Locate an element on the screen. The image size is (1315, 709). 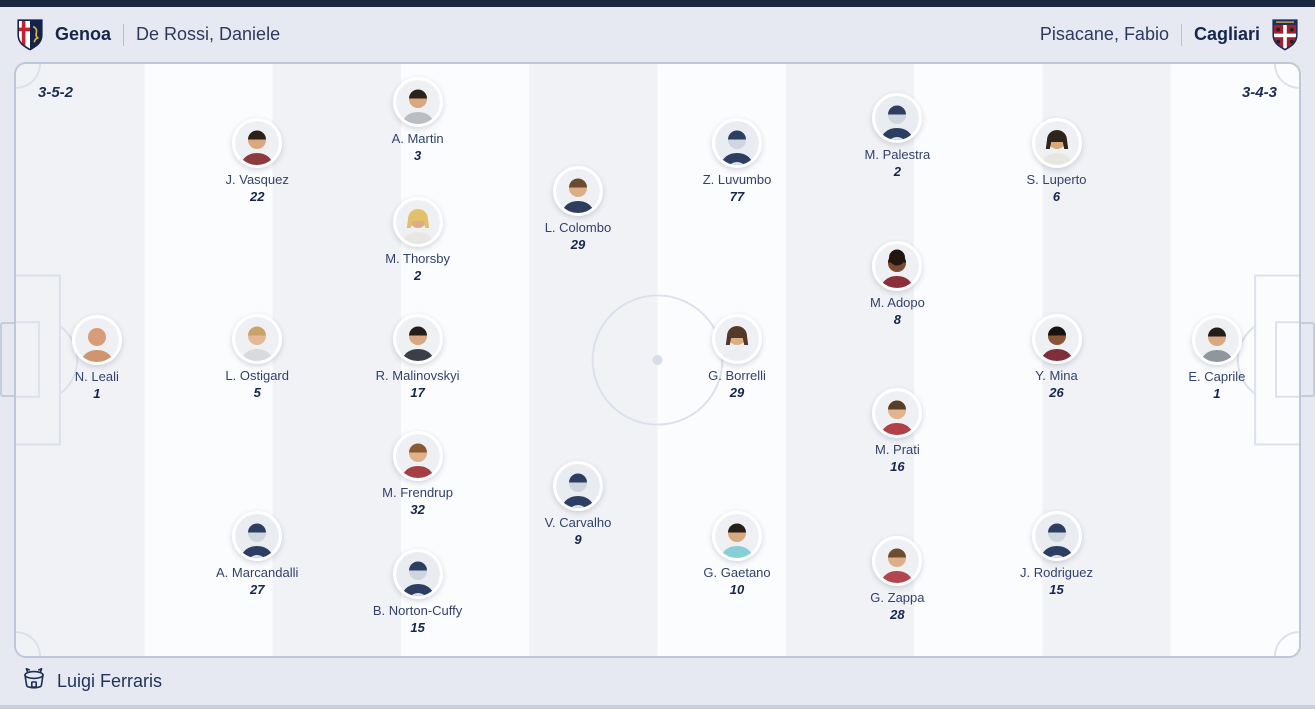
player: Y. Mina 26 is located at coordinates (1057, 357).